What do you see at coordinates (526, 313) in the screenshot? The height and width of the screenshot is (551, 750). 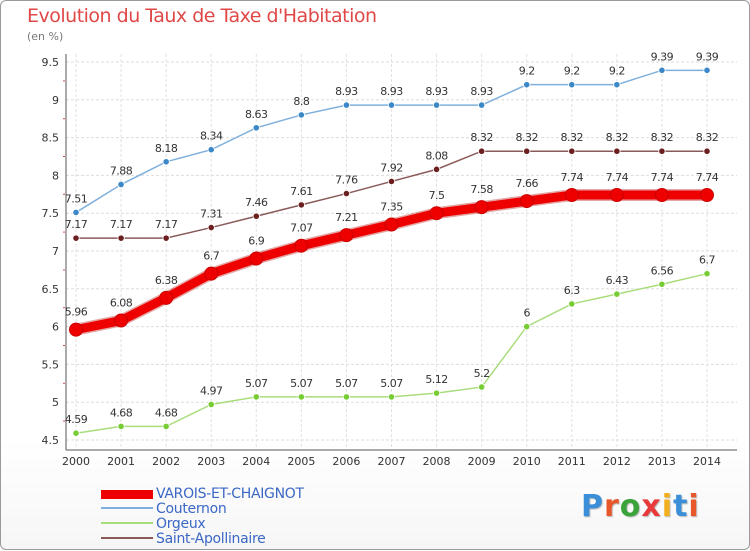 I see `data-label: 6` at bounding box center [526, 313].